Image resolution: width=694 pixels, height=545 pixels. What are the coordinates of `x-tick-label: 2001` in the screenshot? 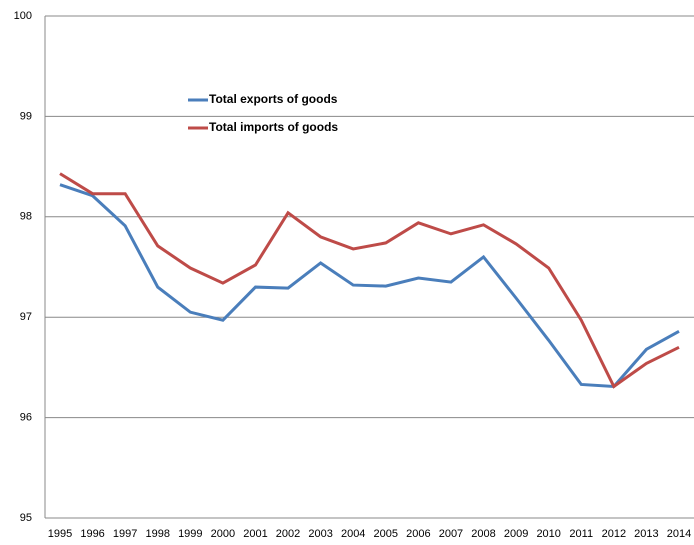 It's located at (255, 534).